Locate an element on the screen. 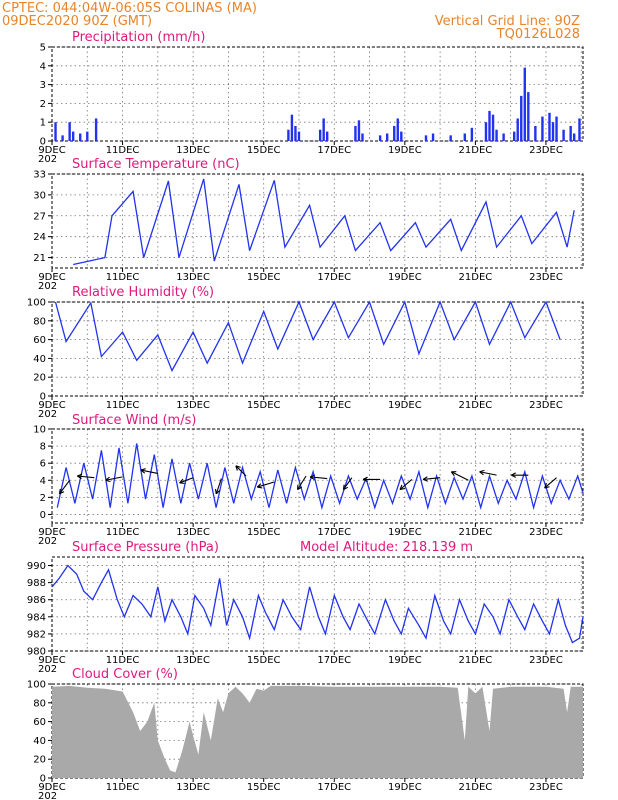 The width and height of the screenshot is (618, 800). y-tick-label: 980 is located at coordinates (36, 652).